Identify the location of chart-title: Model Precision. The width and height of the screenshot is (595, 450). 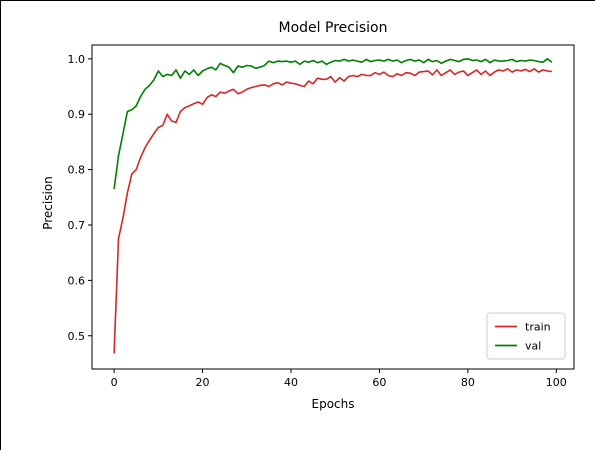
(333, 28).